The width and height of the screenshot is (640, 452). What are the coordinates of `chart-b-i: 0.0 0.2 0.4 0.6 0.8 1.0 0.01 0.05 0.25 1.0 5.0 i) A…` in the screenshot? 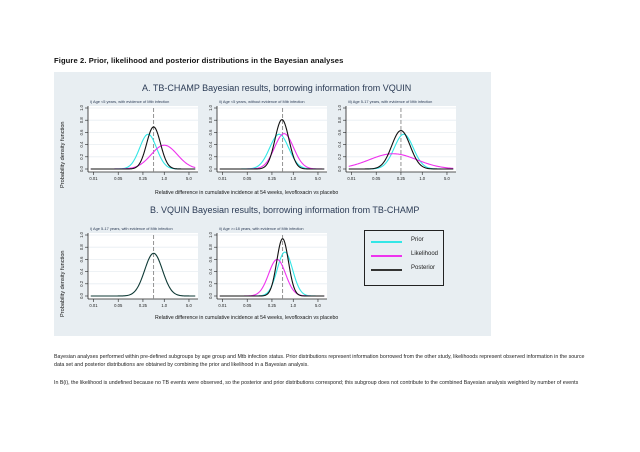 It's located at (138, 267).